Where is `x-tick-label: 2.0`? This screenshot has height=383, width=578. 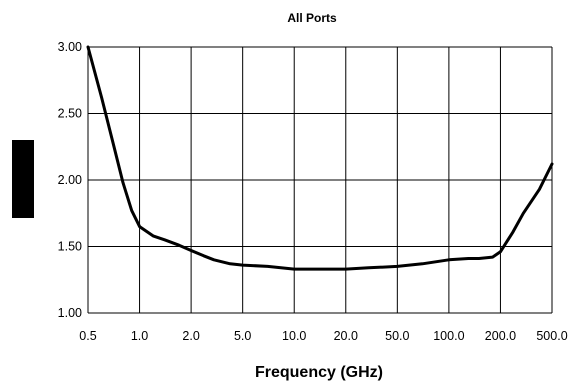
x-tick-label: 2.0 is located at coordinates (190, 336).